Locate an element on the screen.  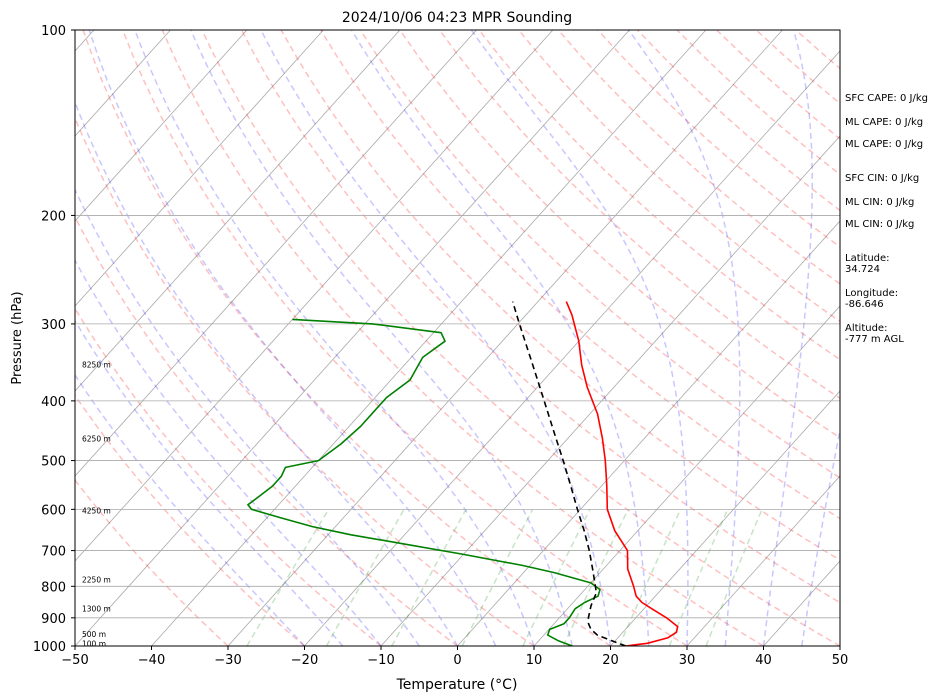
side-text-line: SFC CAPE: 0 J/kg is located at coordinates (886, 98).